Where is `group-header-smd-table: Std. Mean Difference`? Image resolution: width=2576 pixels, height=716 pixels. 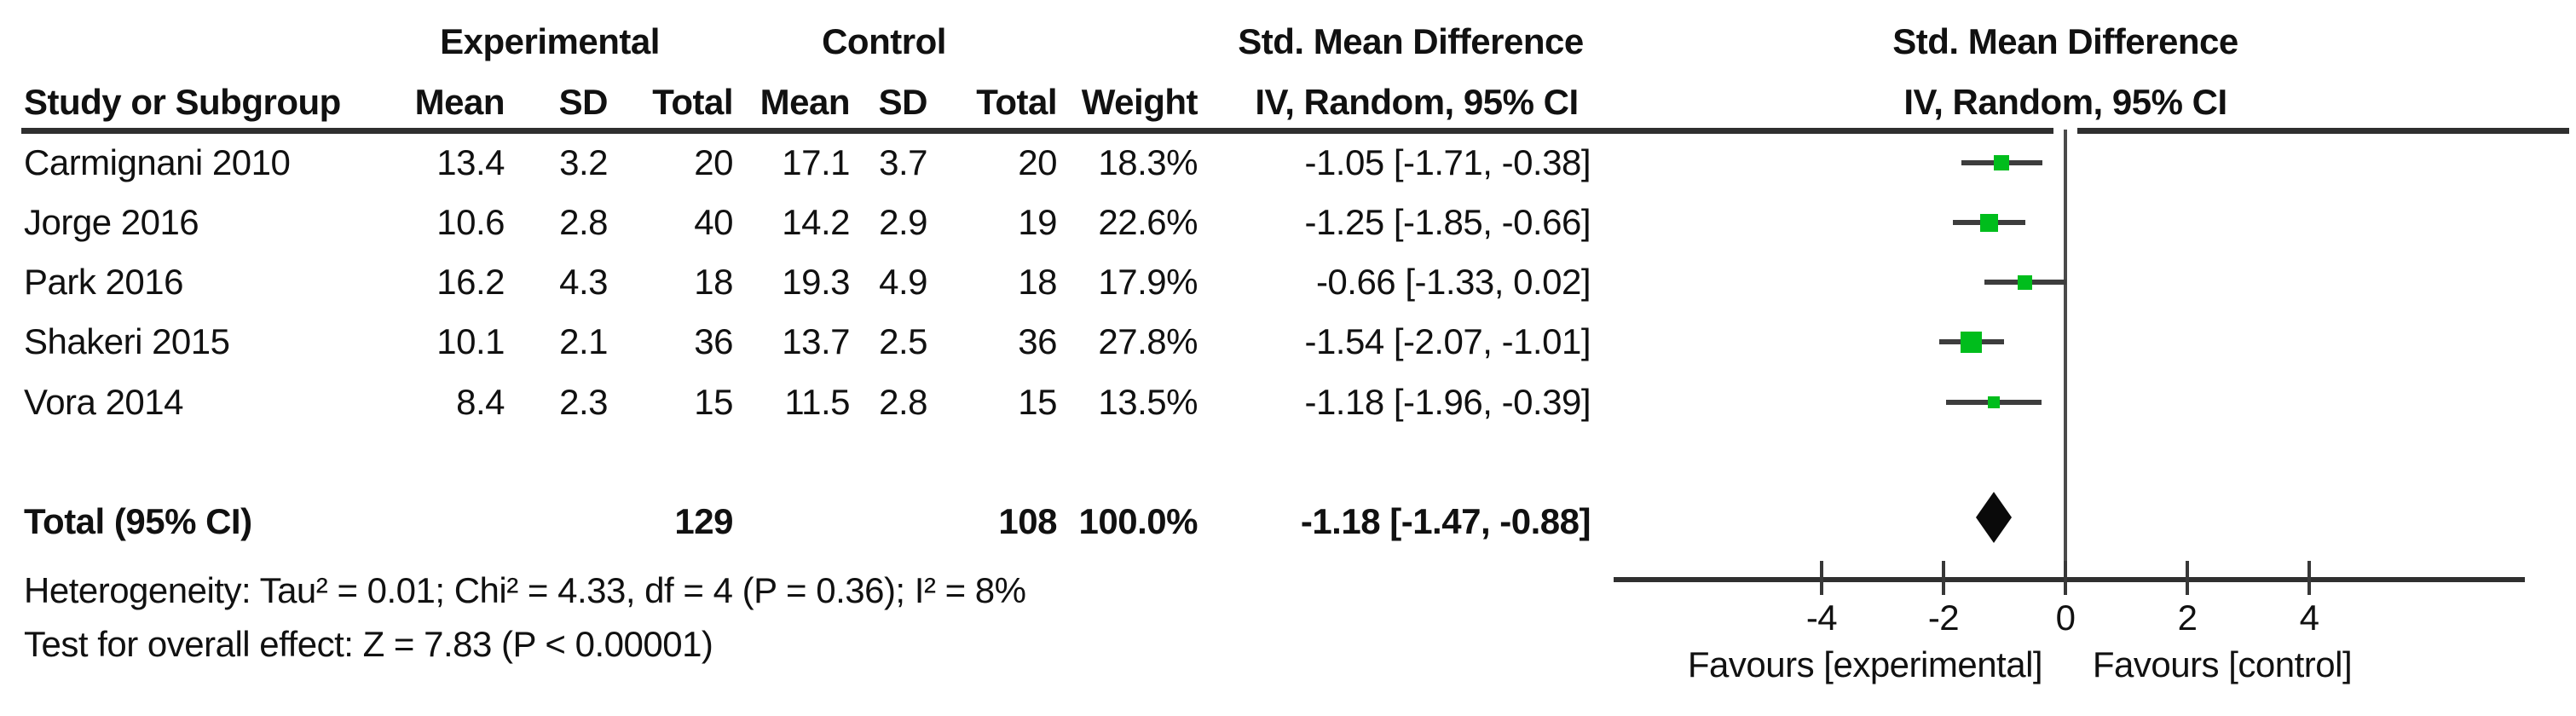 group-header-smd-table: Std. Mean Difference is located at coordinates (1411, 41).